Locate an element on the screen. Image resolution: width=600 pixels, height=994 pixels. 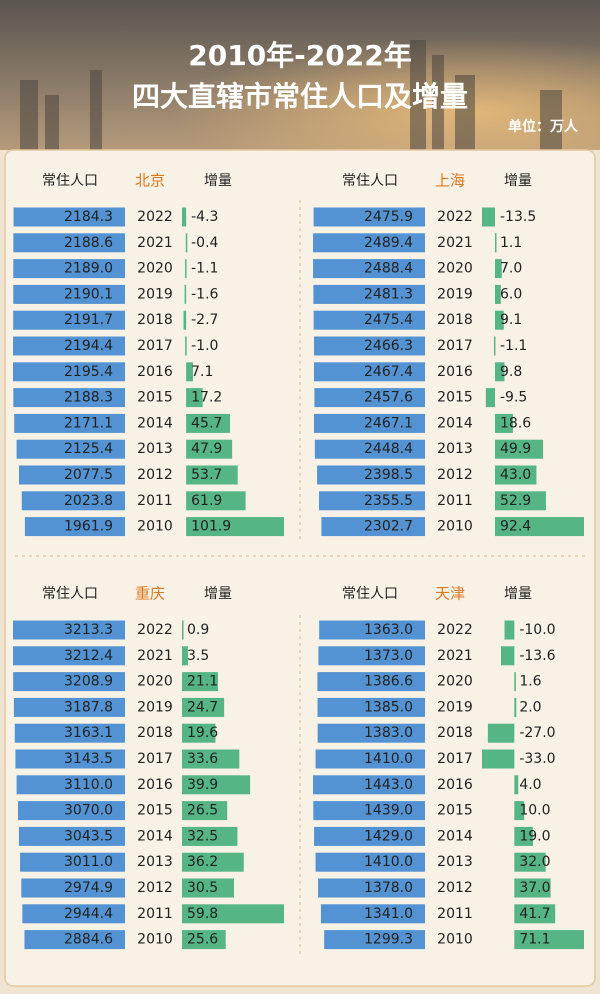
unit-label: 单位：万人 is located at coordinates (543, 126).